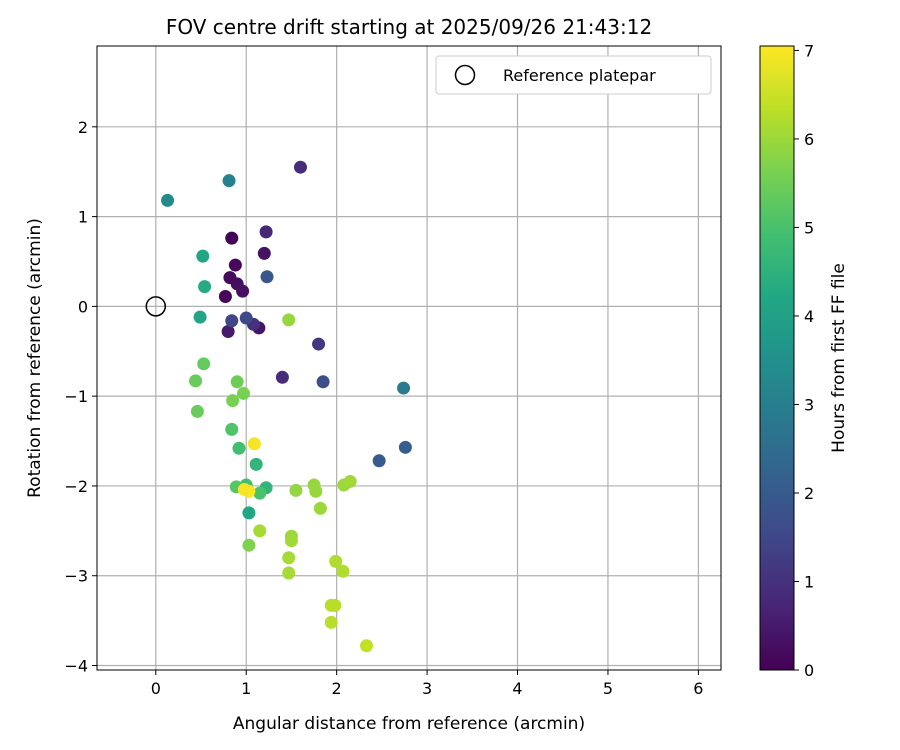 Image resolution: width=900 pixels, height=750 pixels. Describe the element at coordinates (809, 227) in the screenshot. I see `colorbar-tick-label: 5` at that location.